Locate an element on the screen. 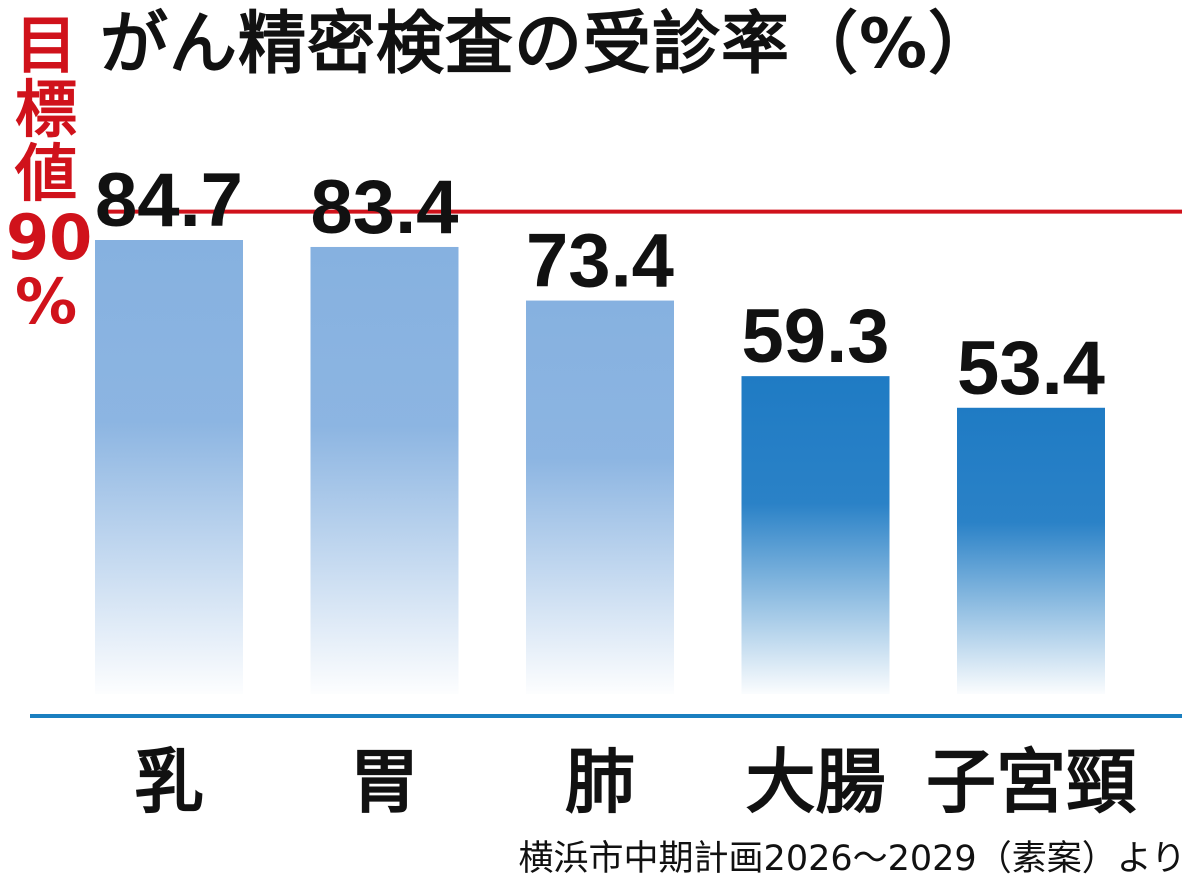 The image size is (1200, 887). target-label-value: 90 is located at coordinates (49, 237).